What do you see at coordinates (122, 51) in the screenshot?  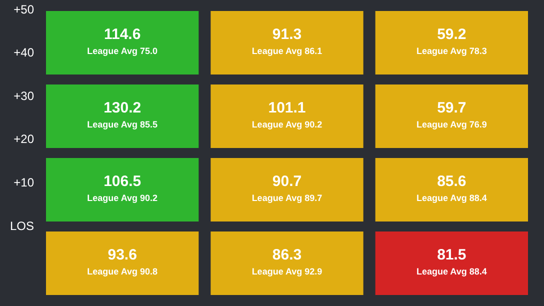 I see `annotation: League Avg 75.0` at bounding box center [122, 51].